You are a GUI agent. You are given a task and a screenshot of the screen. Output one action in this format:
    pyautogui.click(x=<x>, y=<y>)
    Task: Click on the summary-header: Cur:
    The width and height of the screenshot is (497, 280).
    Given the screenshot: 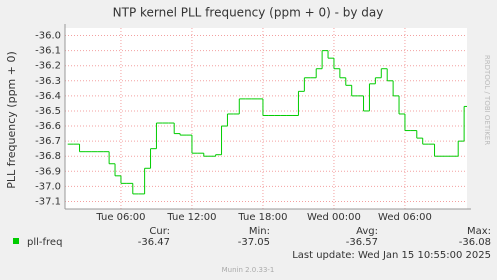 What is the action you would take?
    pyautogui.click(x=159, y=231)
    